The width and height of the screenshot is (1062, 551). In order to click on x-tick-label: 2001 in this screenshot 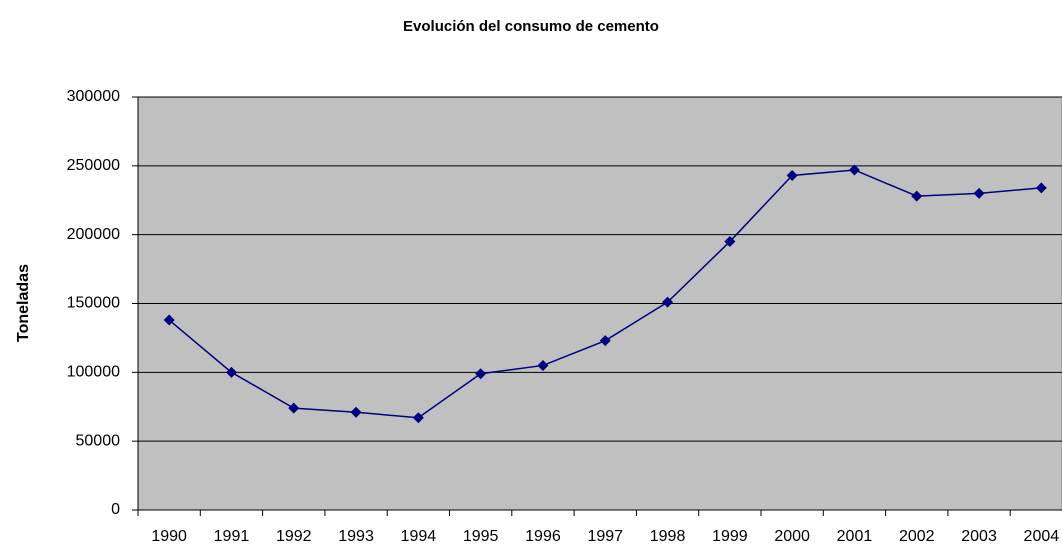, I will do `click(855, 536)`.